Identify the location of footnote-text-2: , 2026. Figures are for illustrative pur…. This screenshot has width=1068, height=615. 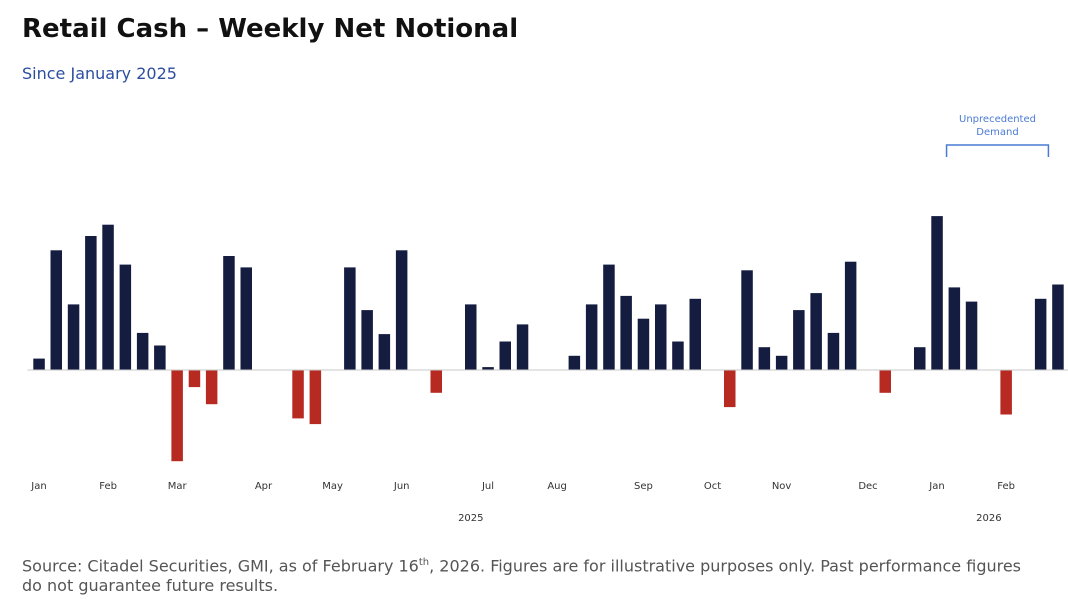
(522, 576).